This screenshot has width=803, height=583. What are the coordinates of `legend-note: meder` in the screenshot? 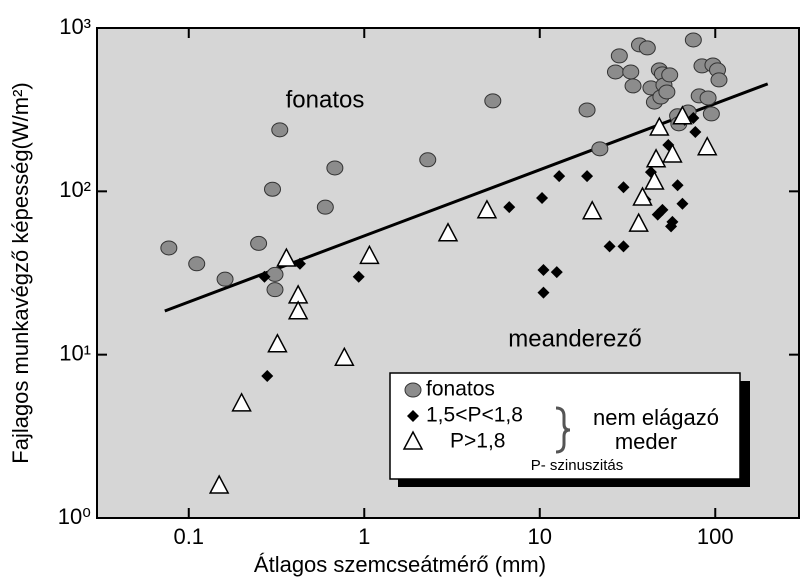 It's located at (646, 441).